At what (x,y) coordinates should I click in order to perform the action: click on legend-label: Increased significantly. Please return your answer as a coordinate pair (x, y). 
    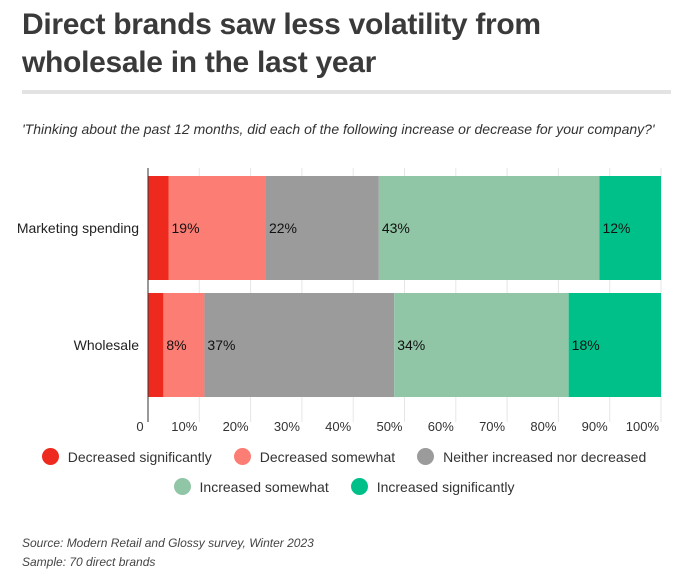
    Looking at the image, I should click on (445, 486).